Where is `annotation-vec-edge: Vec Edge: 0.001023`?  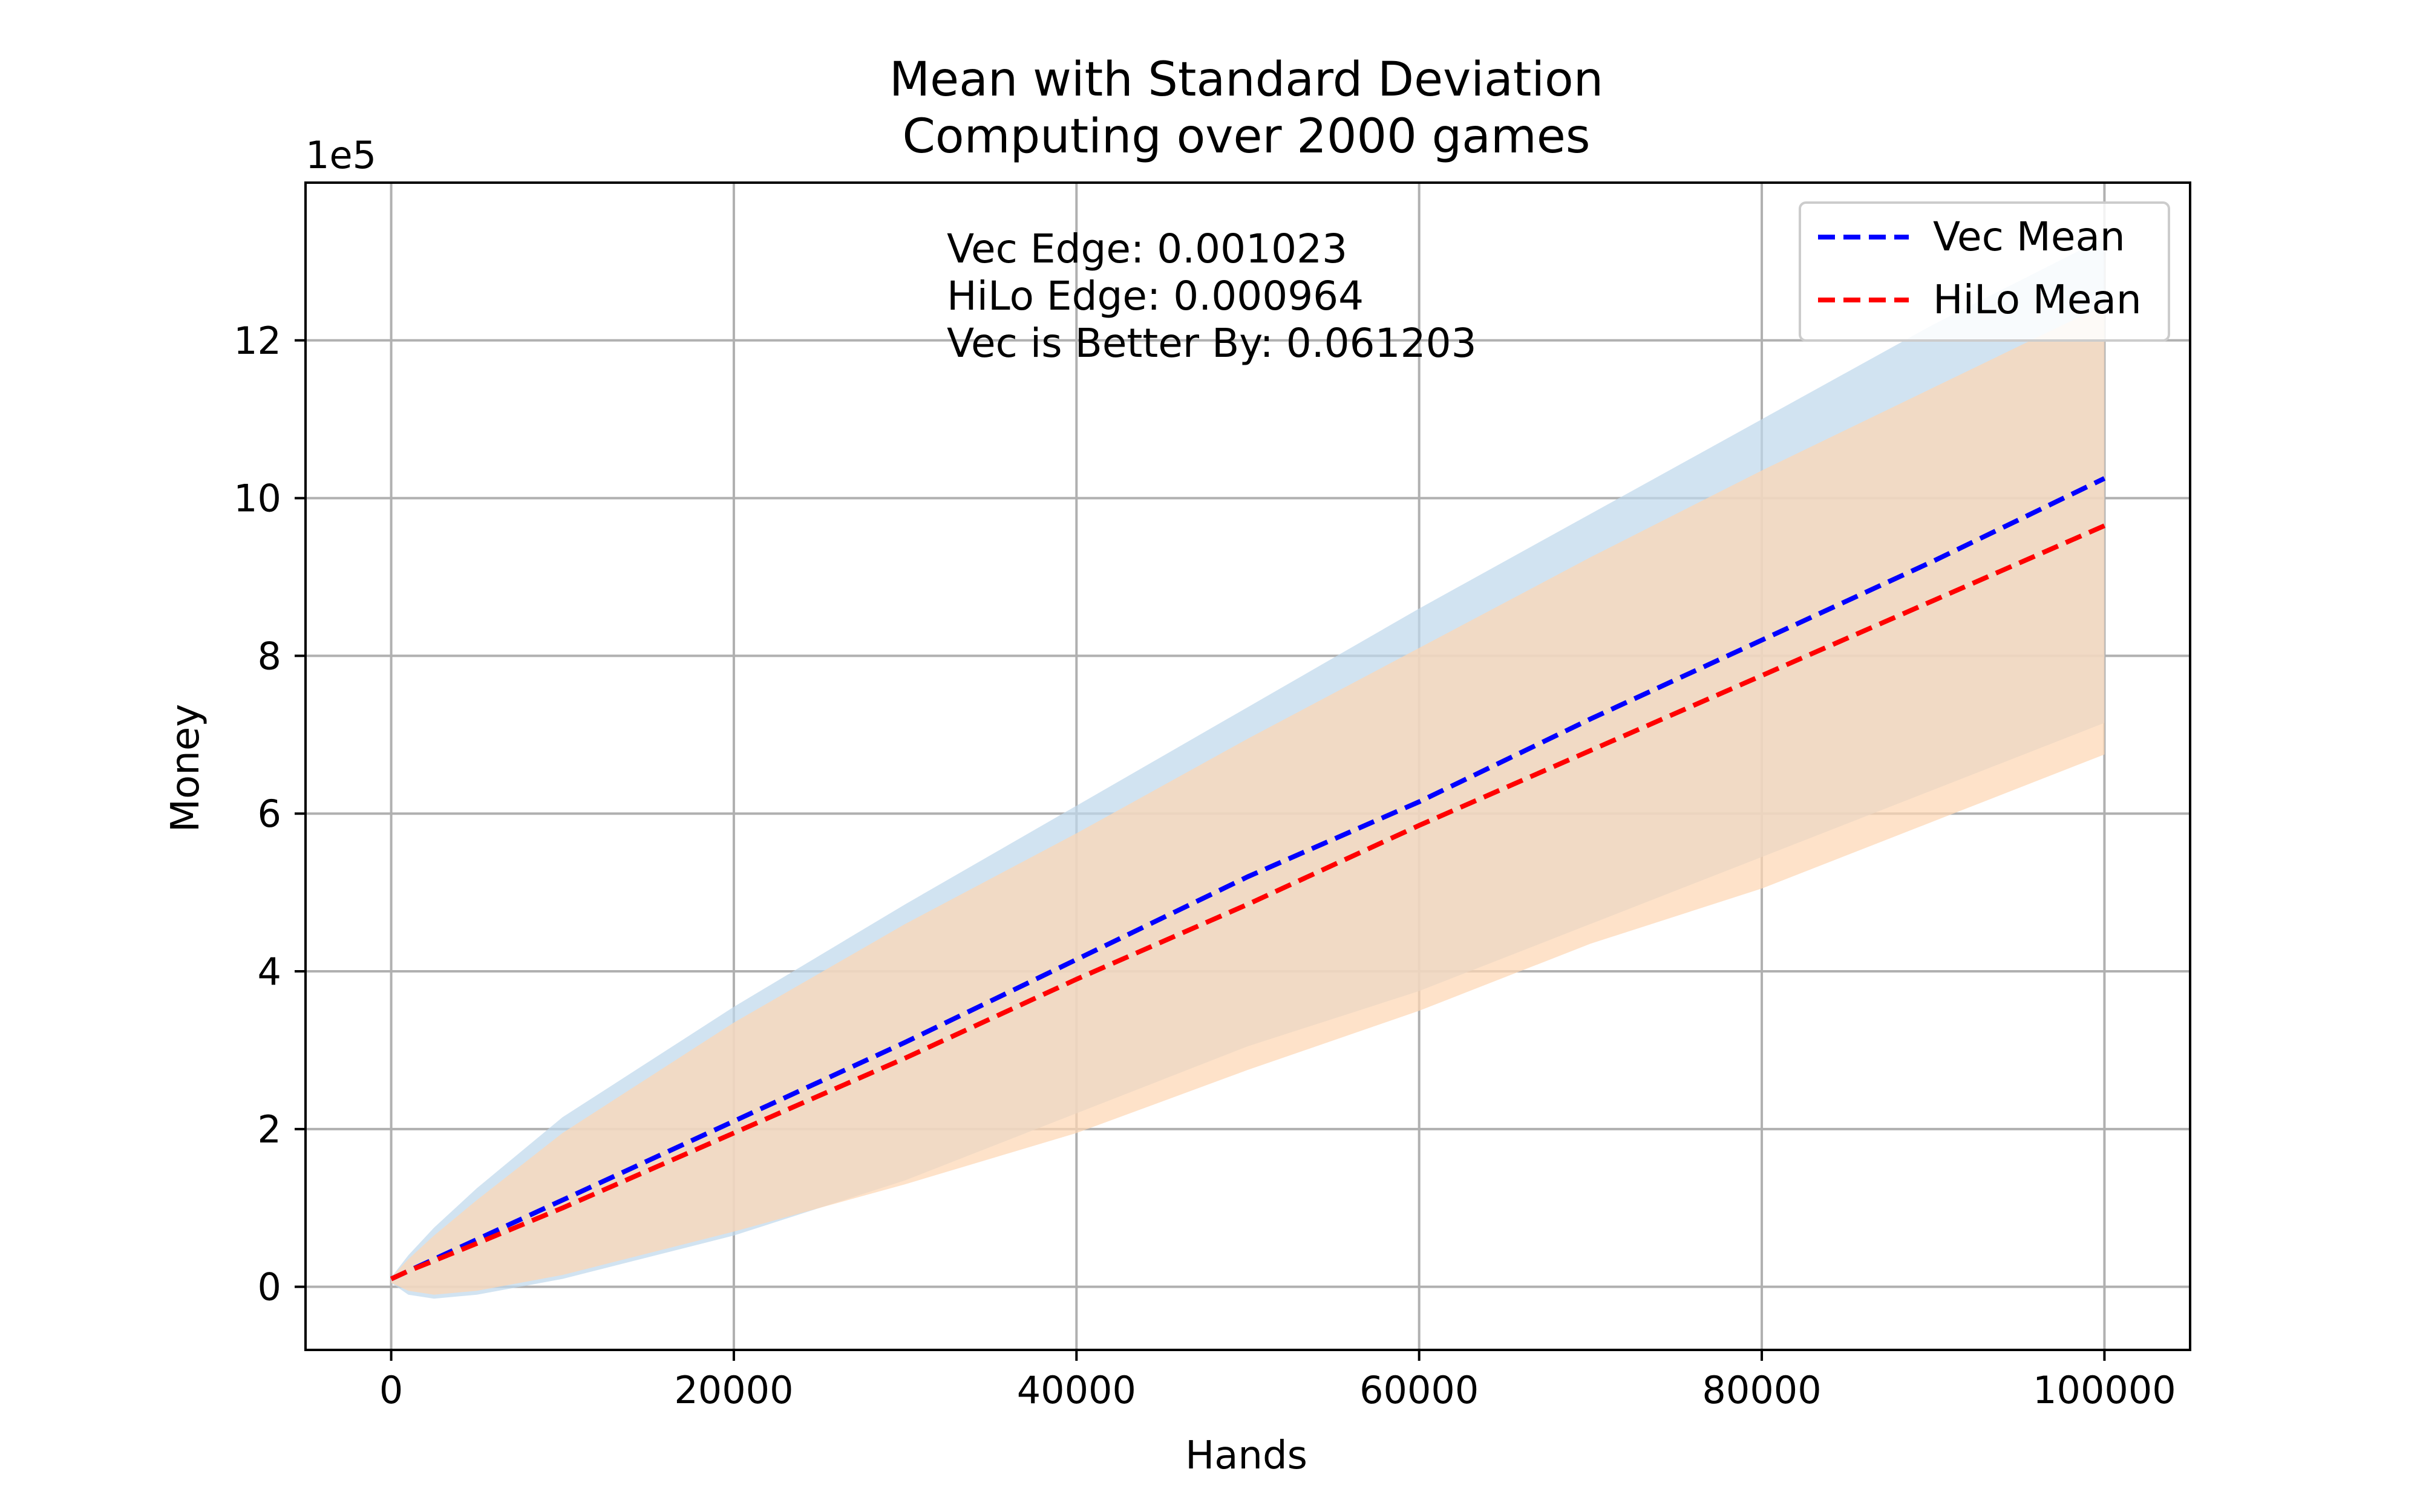
annotation-vec-edge: Vec Edge: 0.001023 is located at coordinates (1147, 249).